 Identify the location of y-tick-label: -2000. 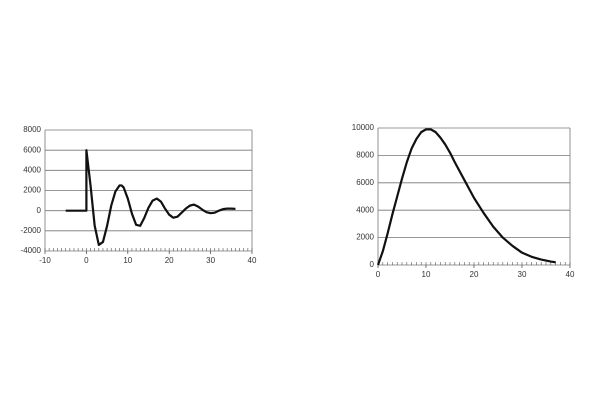
(31, 230).